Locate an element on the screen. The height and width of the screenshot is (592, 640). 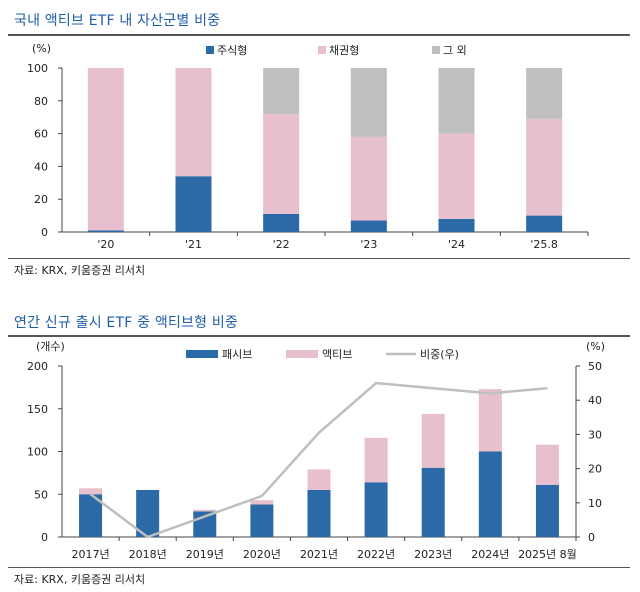
chart2-y-left-unit: (개수) is located at coordinates (50, 346).